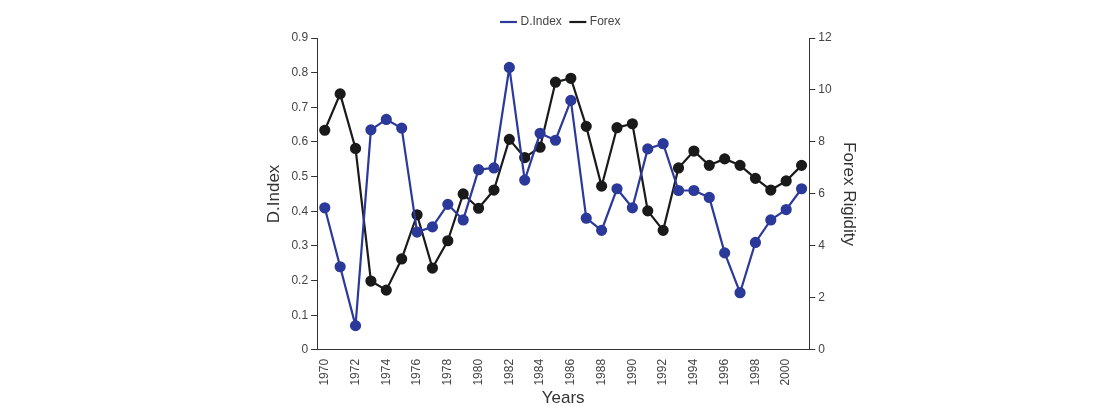 This screenshot has height=411, width=1103. Describe the element at coordinates (822, 141) in the screenshot. I see `y2-tick-label: 8` at that location.